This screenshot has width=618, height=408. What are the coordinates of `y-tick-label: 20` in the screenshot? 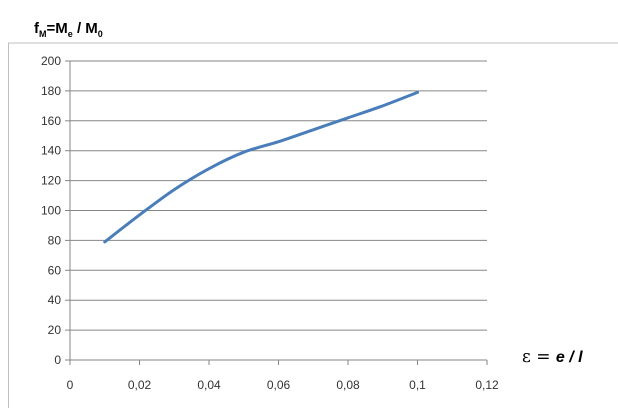 It's located at (55, 330).